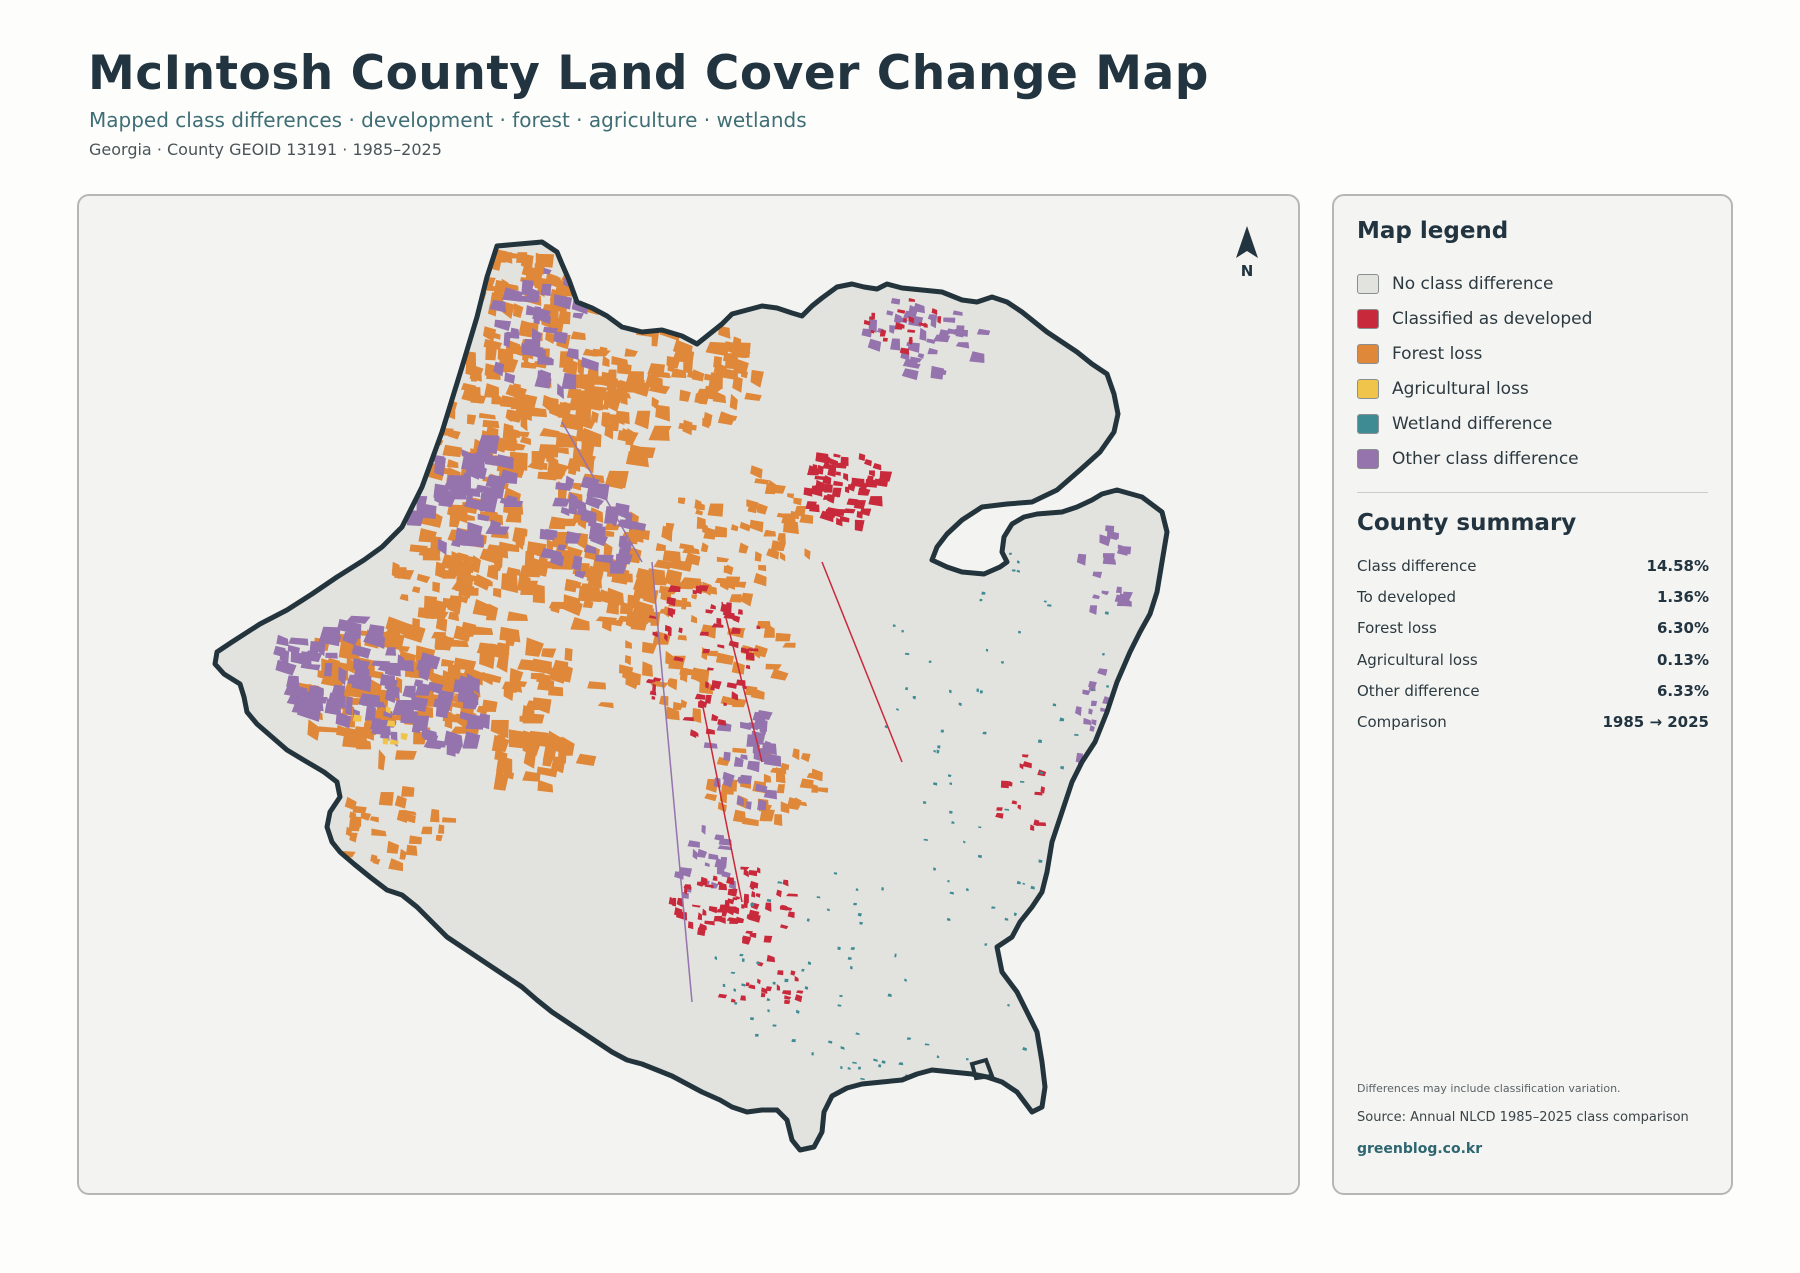 The width and height of the screenshot is (1800, 1273). Describe the element at coordinates (1533, 565) in the screenshot. I see `summary-row: Class difference 14.58%` at that location.